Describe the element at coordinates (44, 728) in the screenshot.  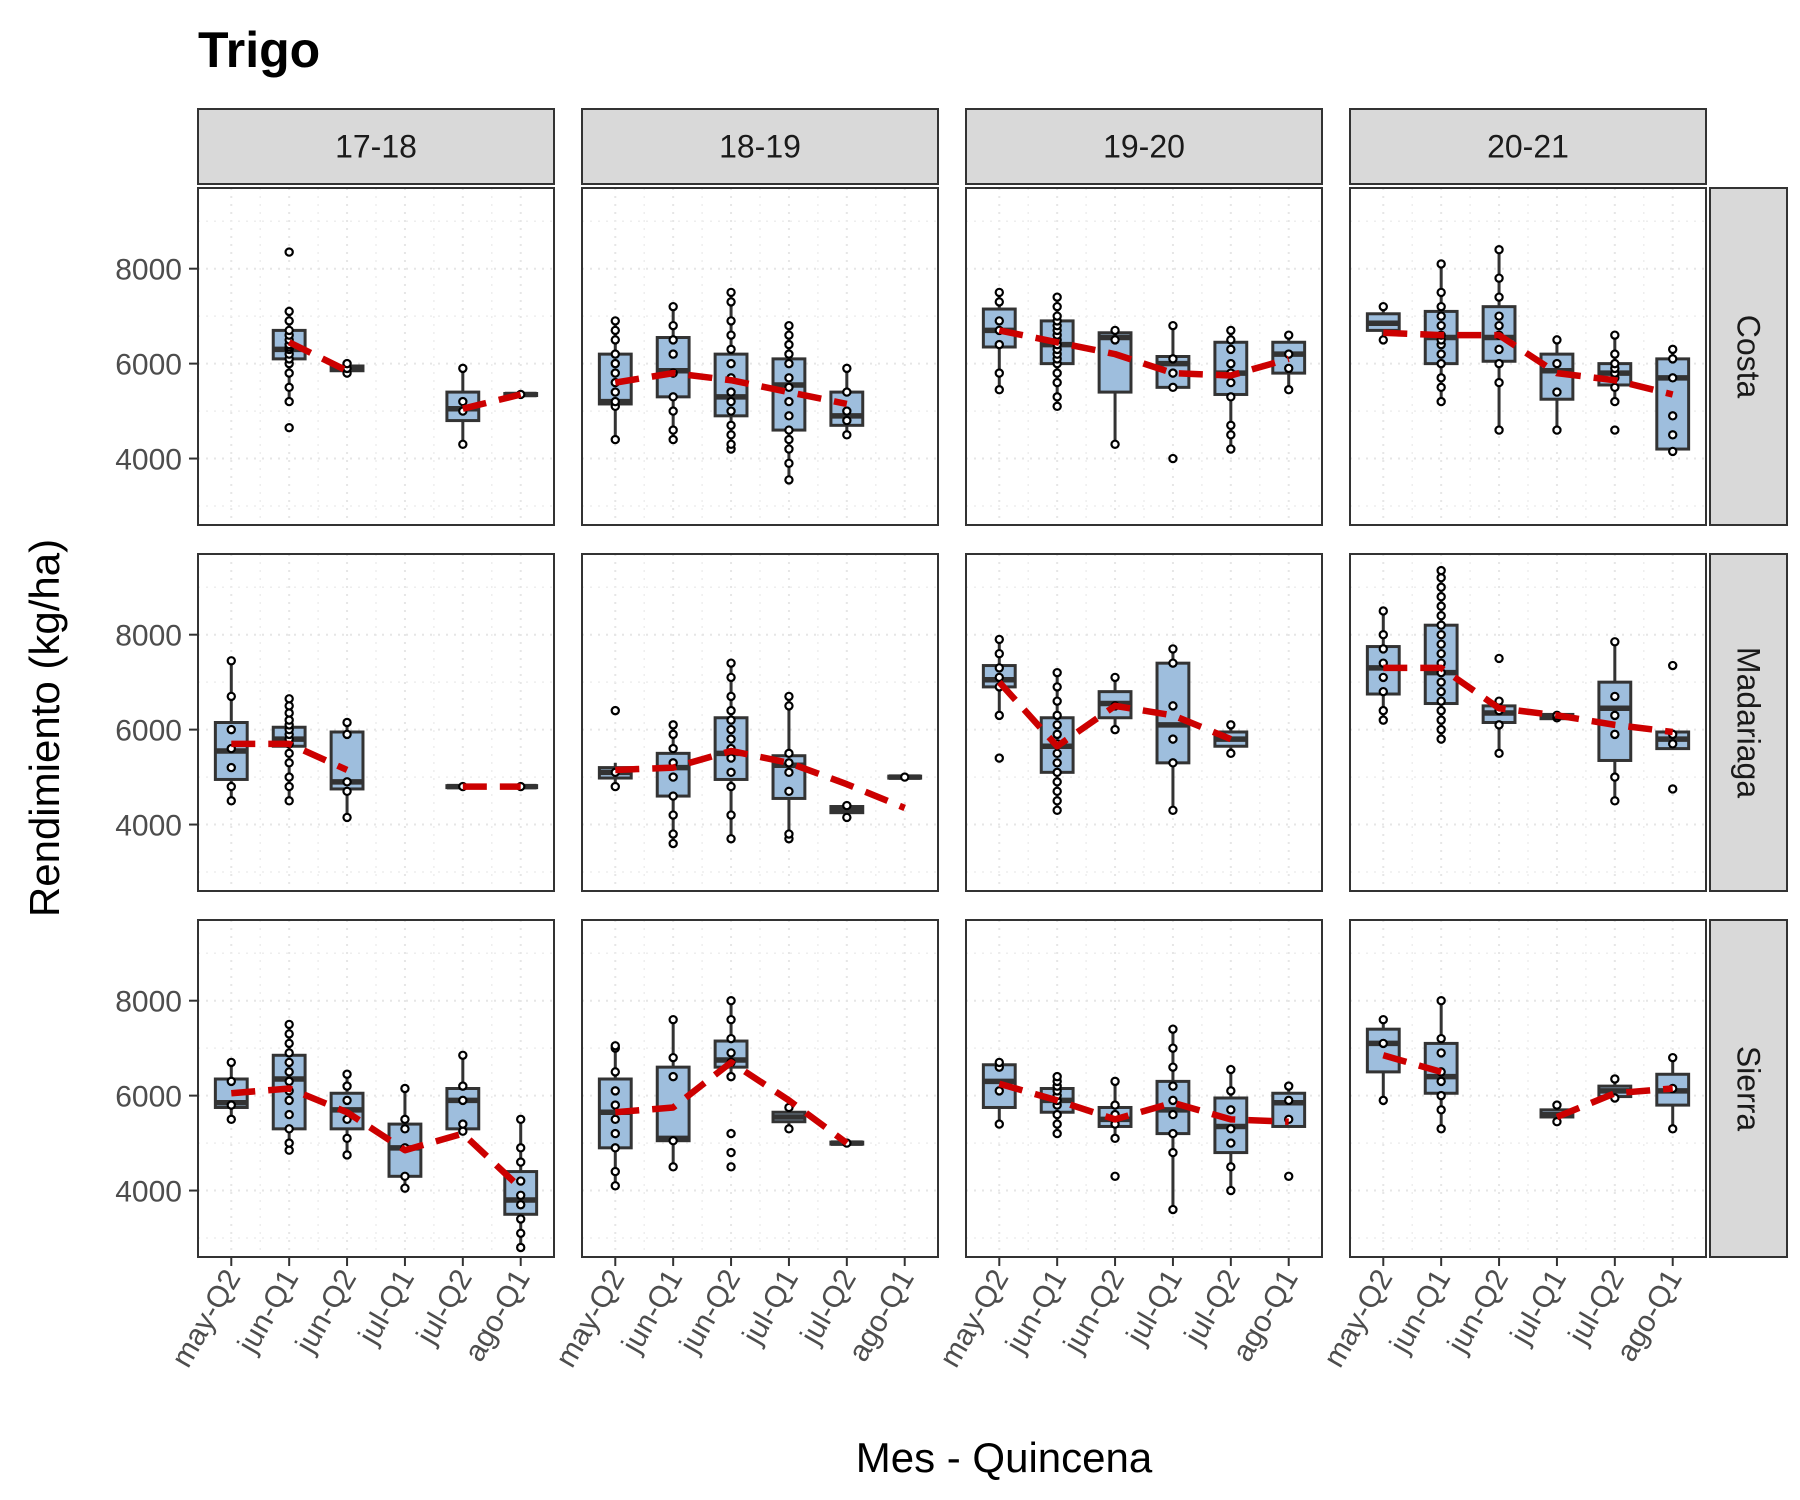
I see `y-axis-title: Rendimiento (kg/ha)` at that location.